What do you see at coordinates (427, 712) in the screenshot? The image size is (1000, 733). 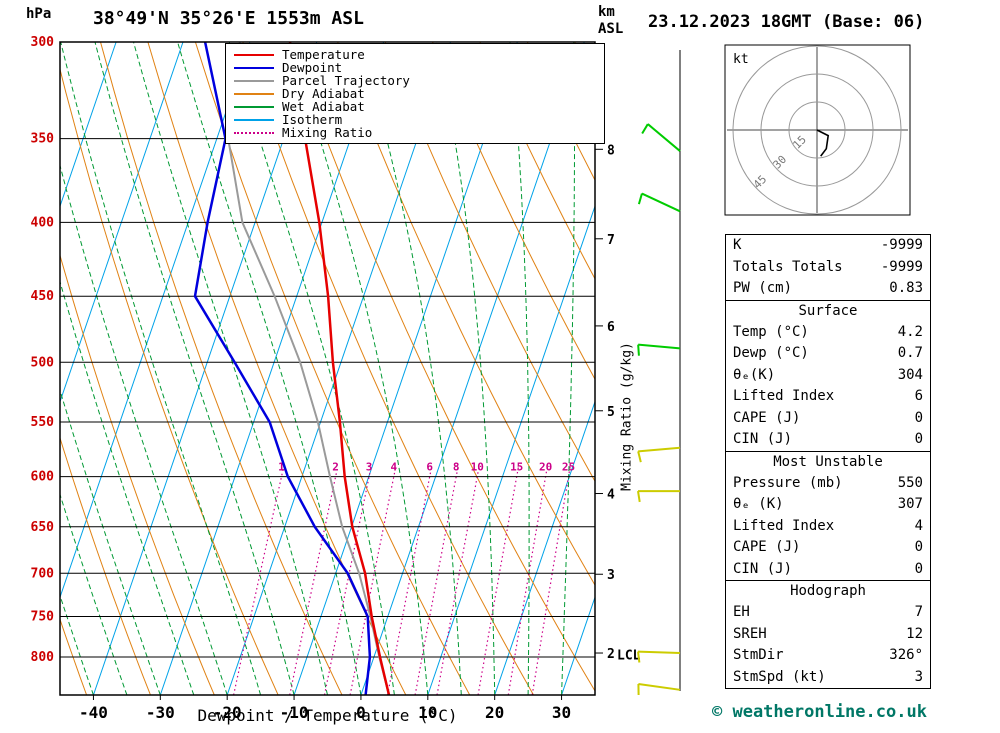 I see `svg-text: 10` at bounding box center [427, 712].